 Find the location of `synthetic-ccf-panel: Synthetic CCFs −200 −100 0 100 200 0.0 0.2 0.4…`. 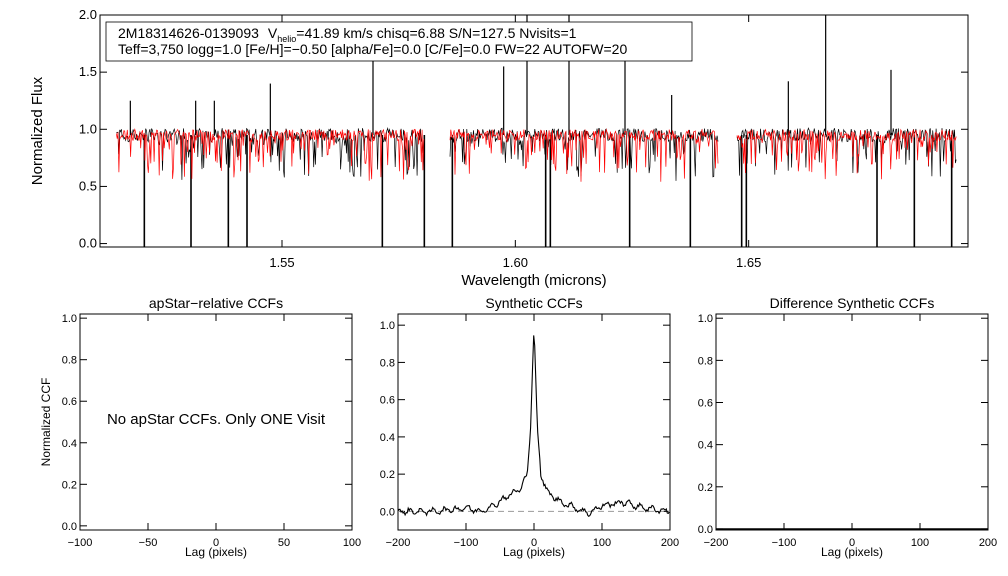

synthetic-ccf-panel: Synthetic CCFs −200 −100 0 100 200 0.0 0.2 0.4… is located at coordinates (529, 427).